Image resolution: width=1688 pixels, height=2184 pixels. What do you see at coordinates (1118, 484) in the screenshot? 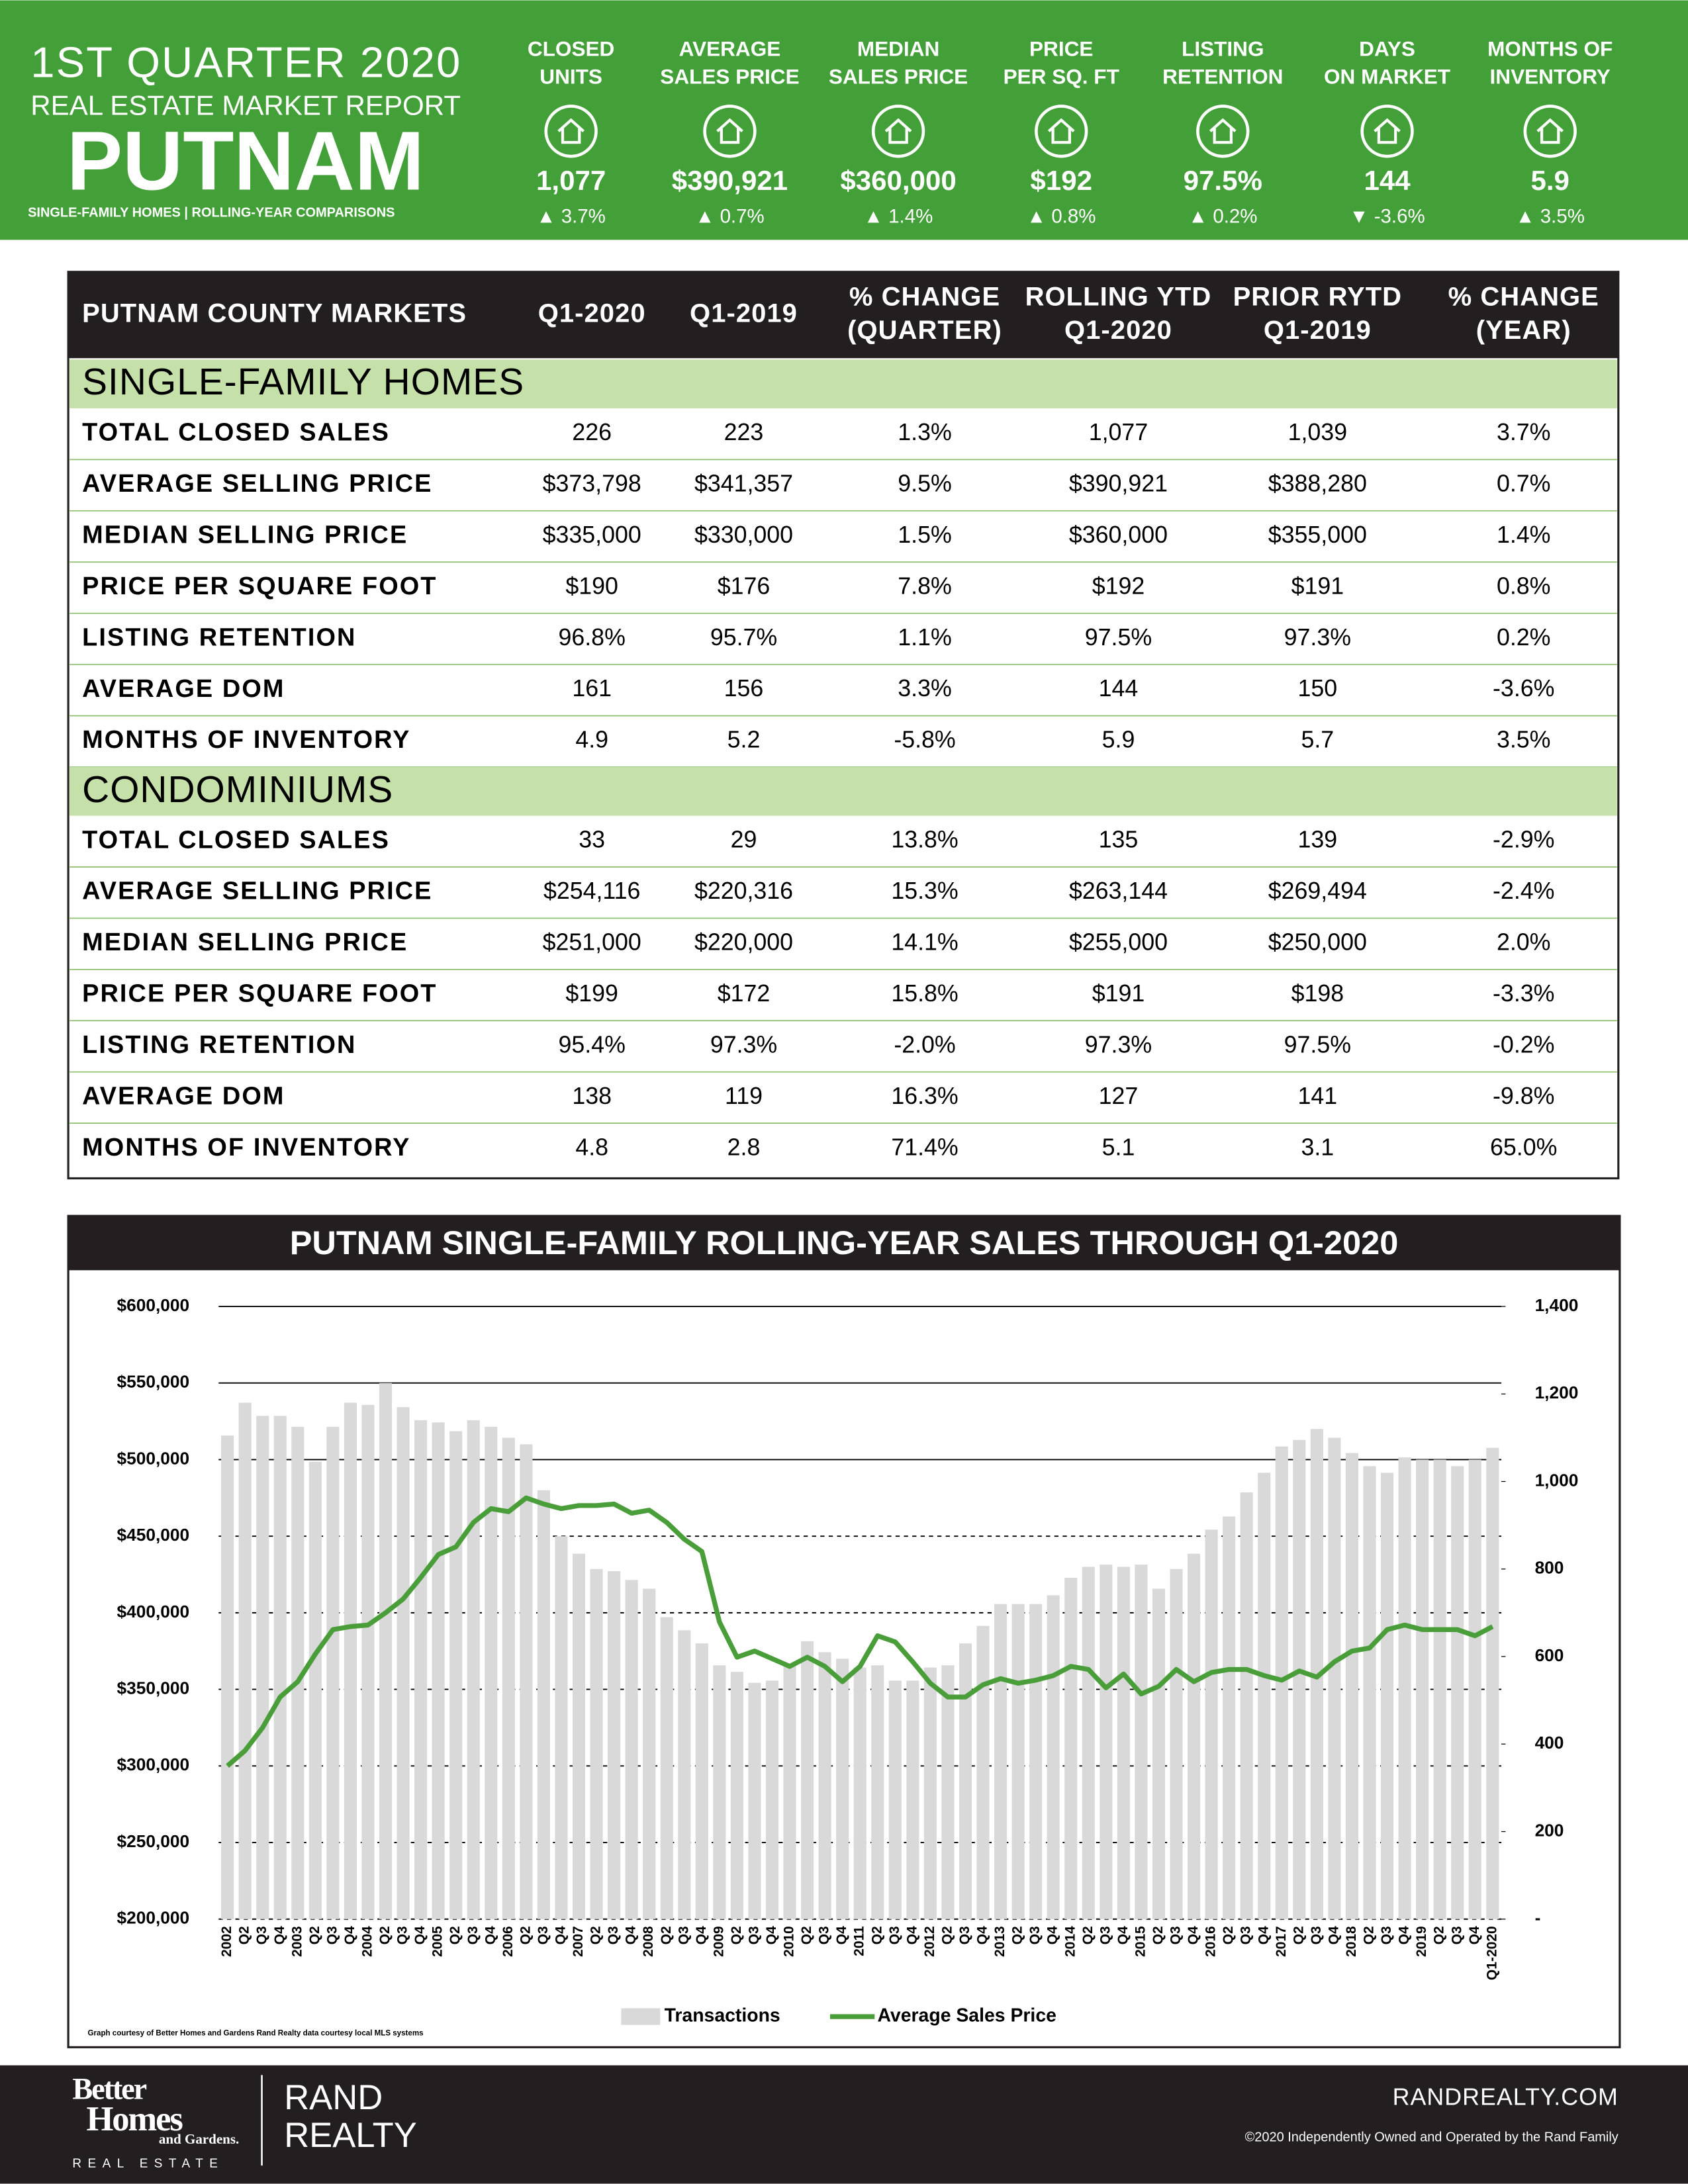
I see `table-cell: $390,921` at bounding box center [1118, 484].